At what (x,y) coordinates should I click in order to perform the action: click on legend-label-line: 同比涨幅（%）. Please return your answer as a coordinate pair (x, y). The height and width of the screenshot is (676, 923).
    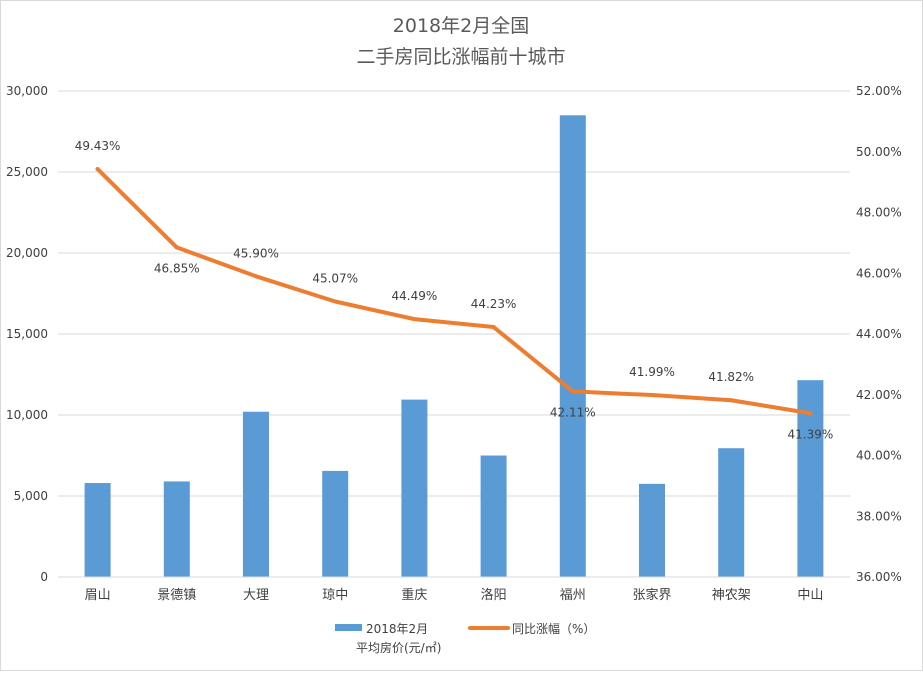
    Looking at the image, I should click on (553, 628).